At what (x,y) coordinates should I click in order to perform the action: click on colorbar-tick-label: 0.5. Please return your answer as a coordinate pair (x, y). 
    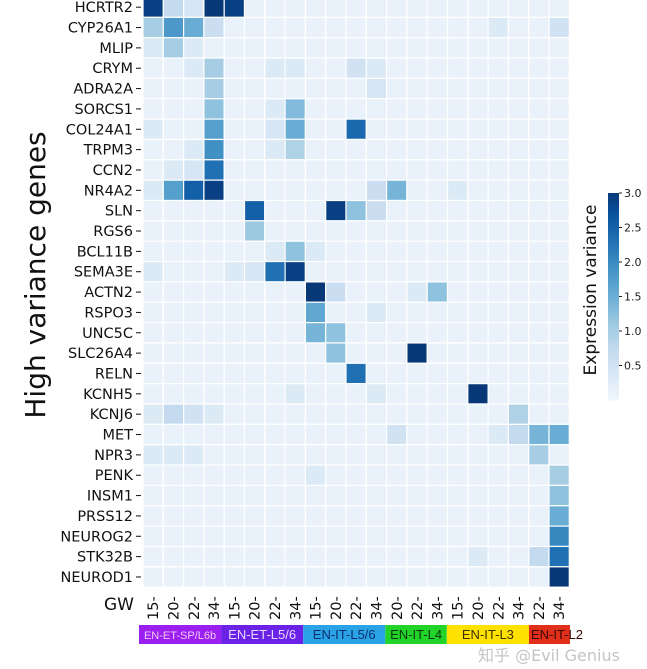
    Looking at the image, I should click on (633, 366).